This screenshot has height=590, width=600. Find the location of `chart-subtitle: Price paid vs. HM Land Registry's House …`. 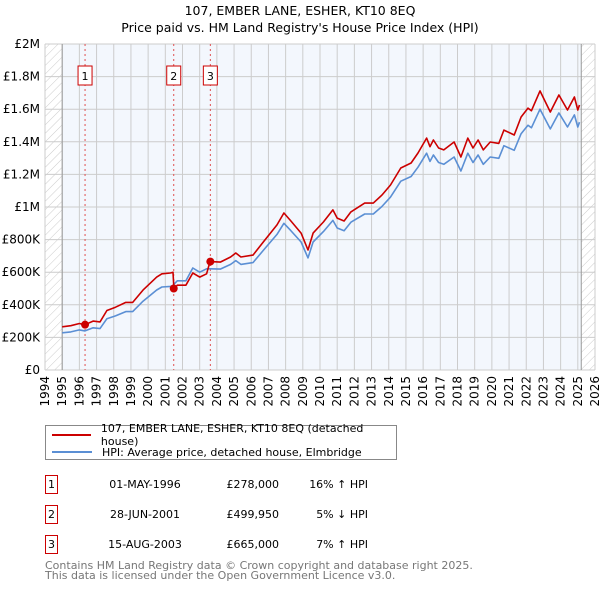

chart-subtitle: Price paid vs. HM Land Registry's House … is located at coordinates (300, 27).